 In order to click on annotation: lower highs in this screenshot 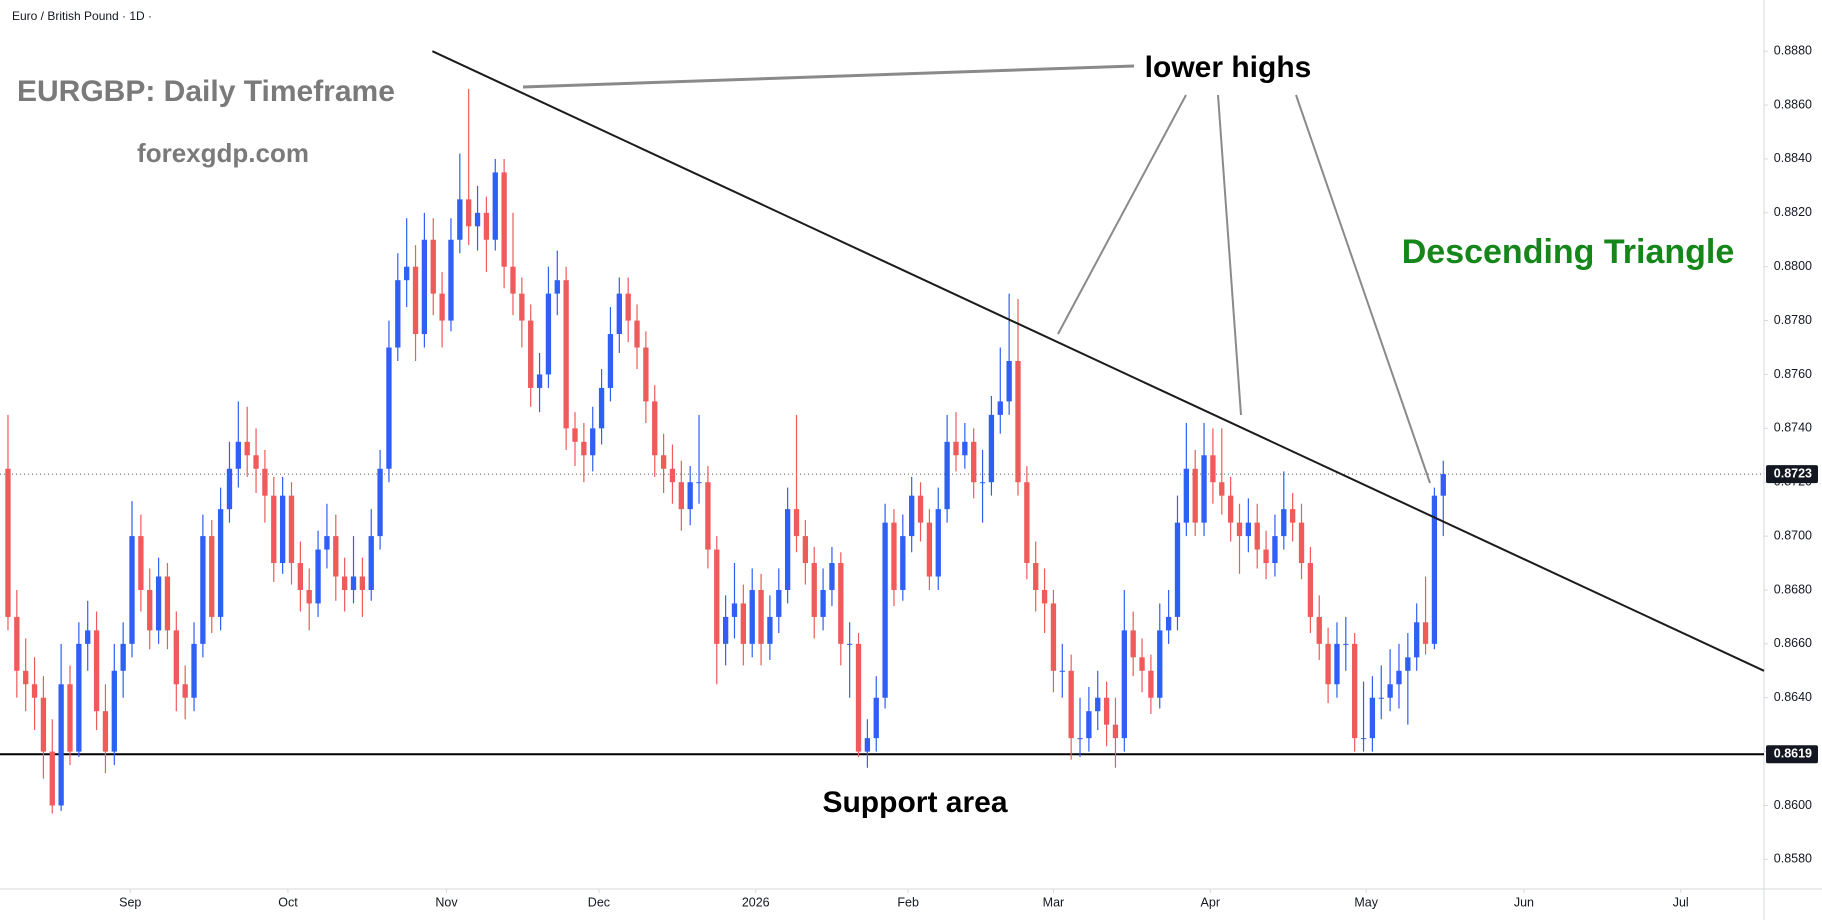, I will do `click(1228, 67)`.